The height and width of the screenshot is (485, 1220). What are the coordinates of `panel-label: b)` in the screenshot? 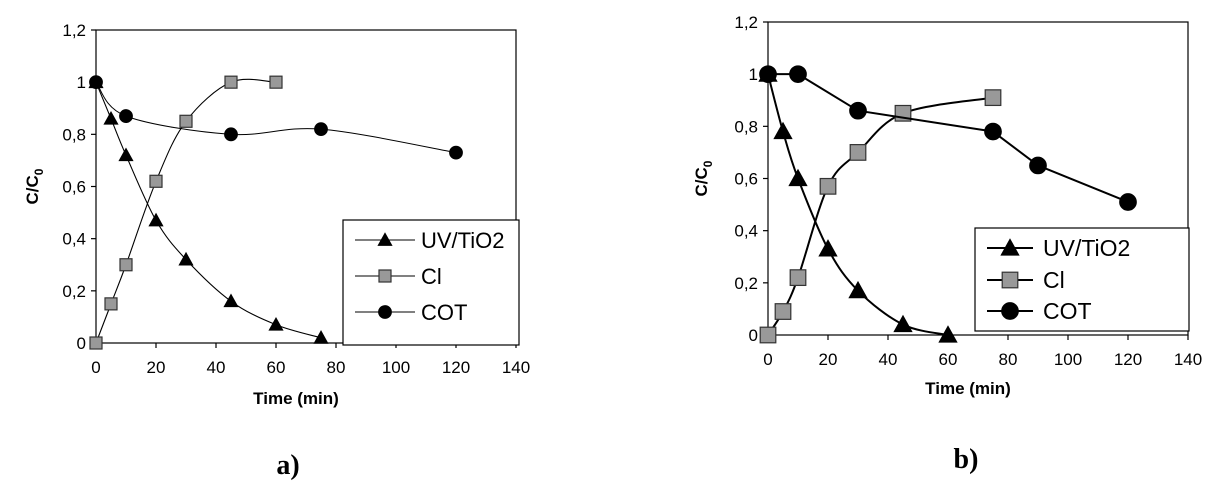 It's located at (966, 459).